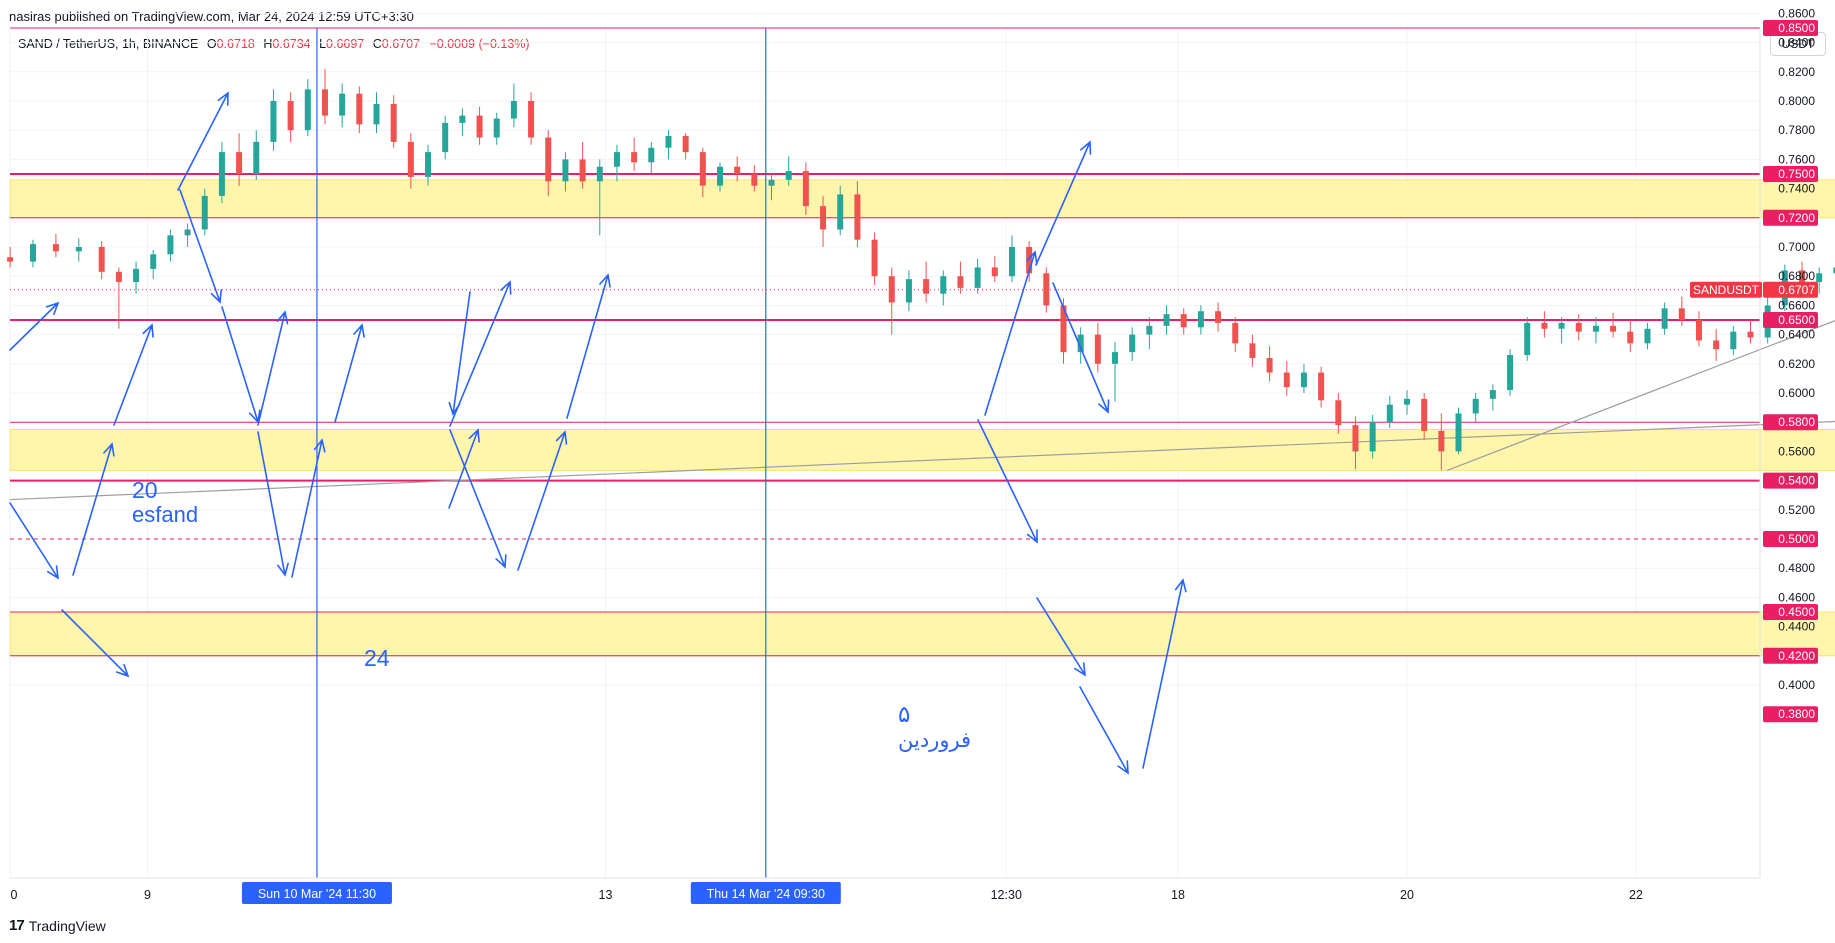  I want to click on annotation-24: 24, so click(377, 658).